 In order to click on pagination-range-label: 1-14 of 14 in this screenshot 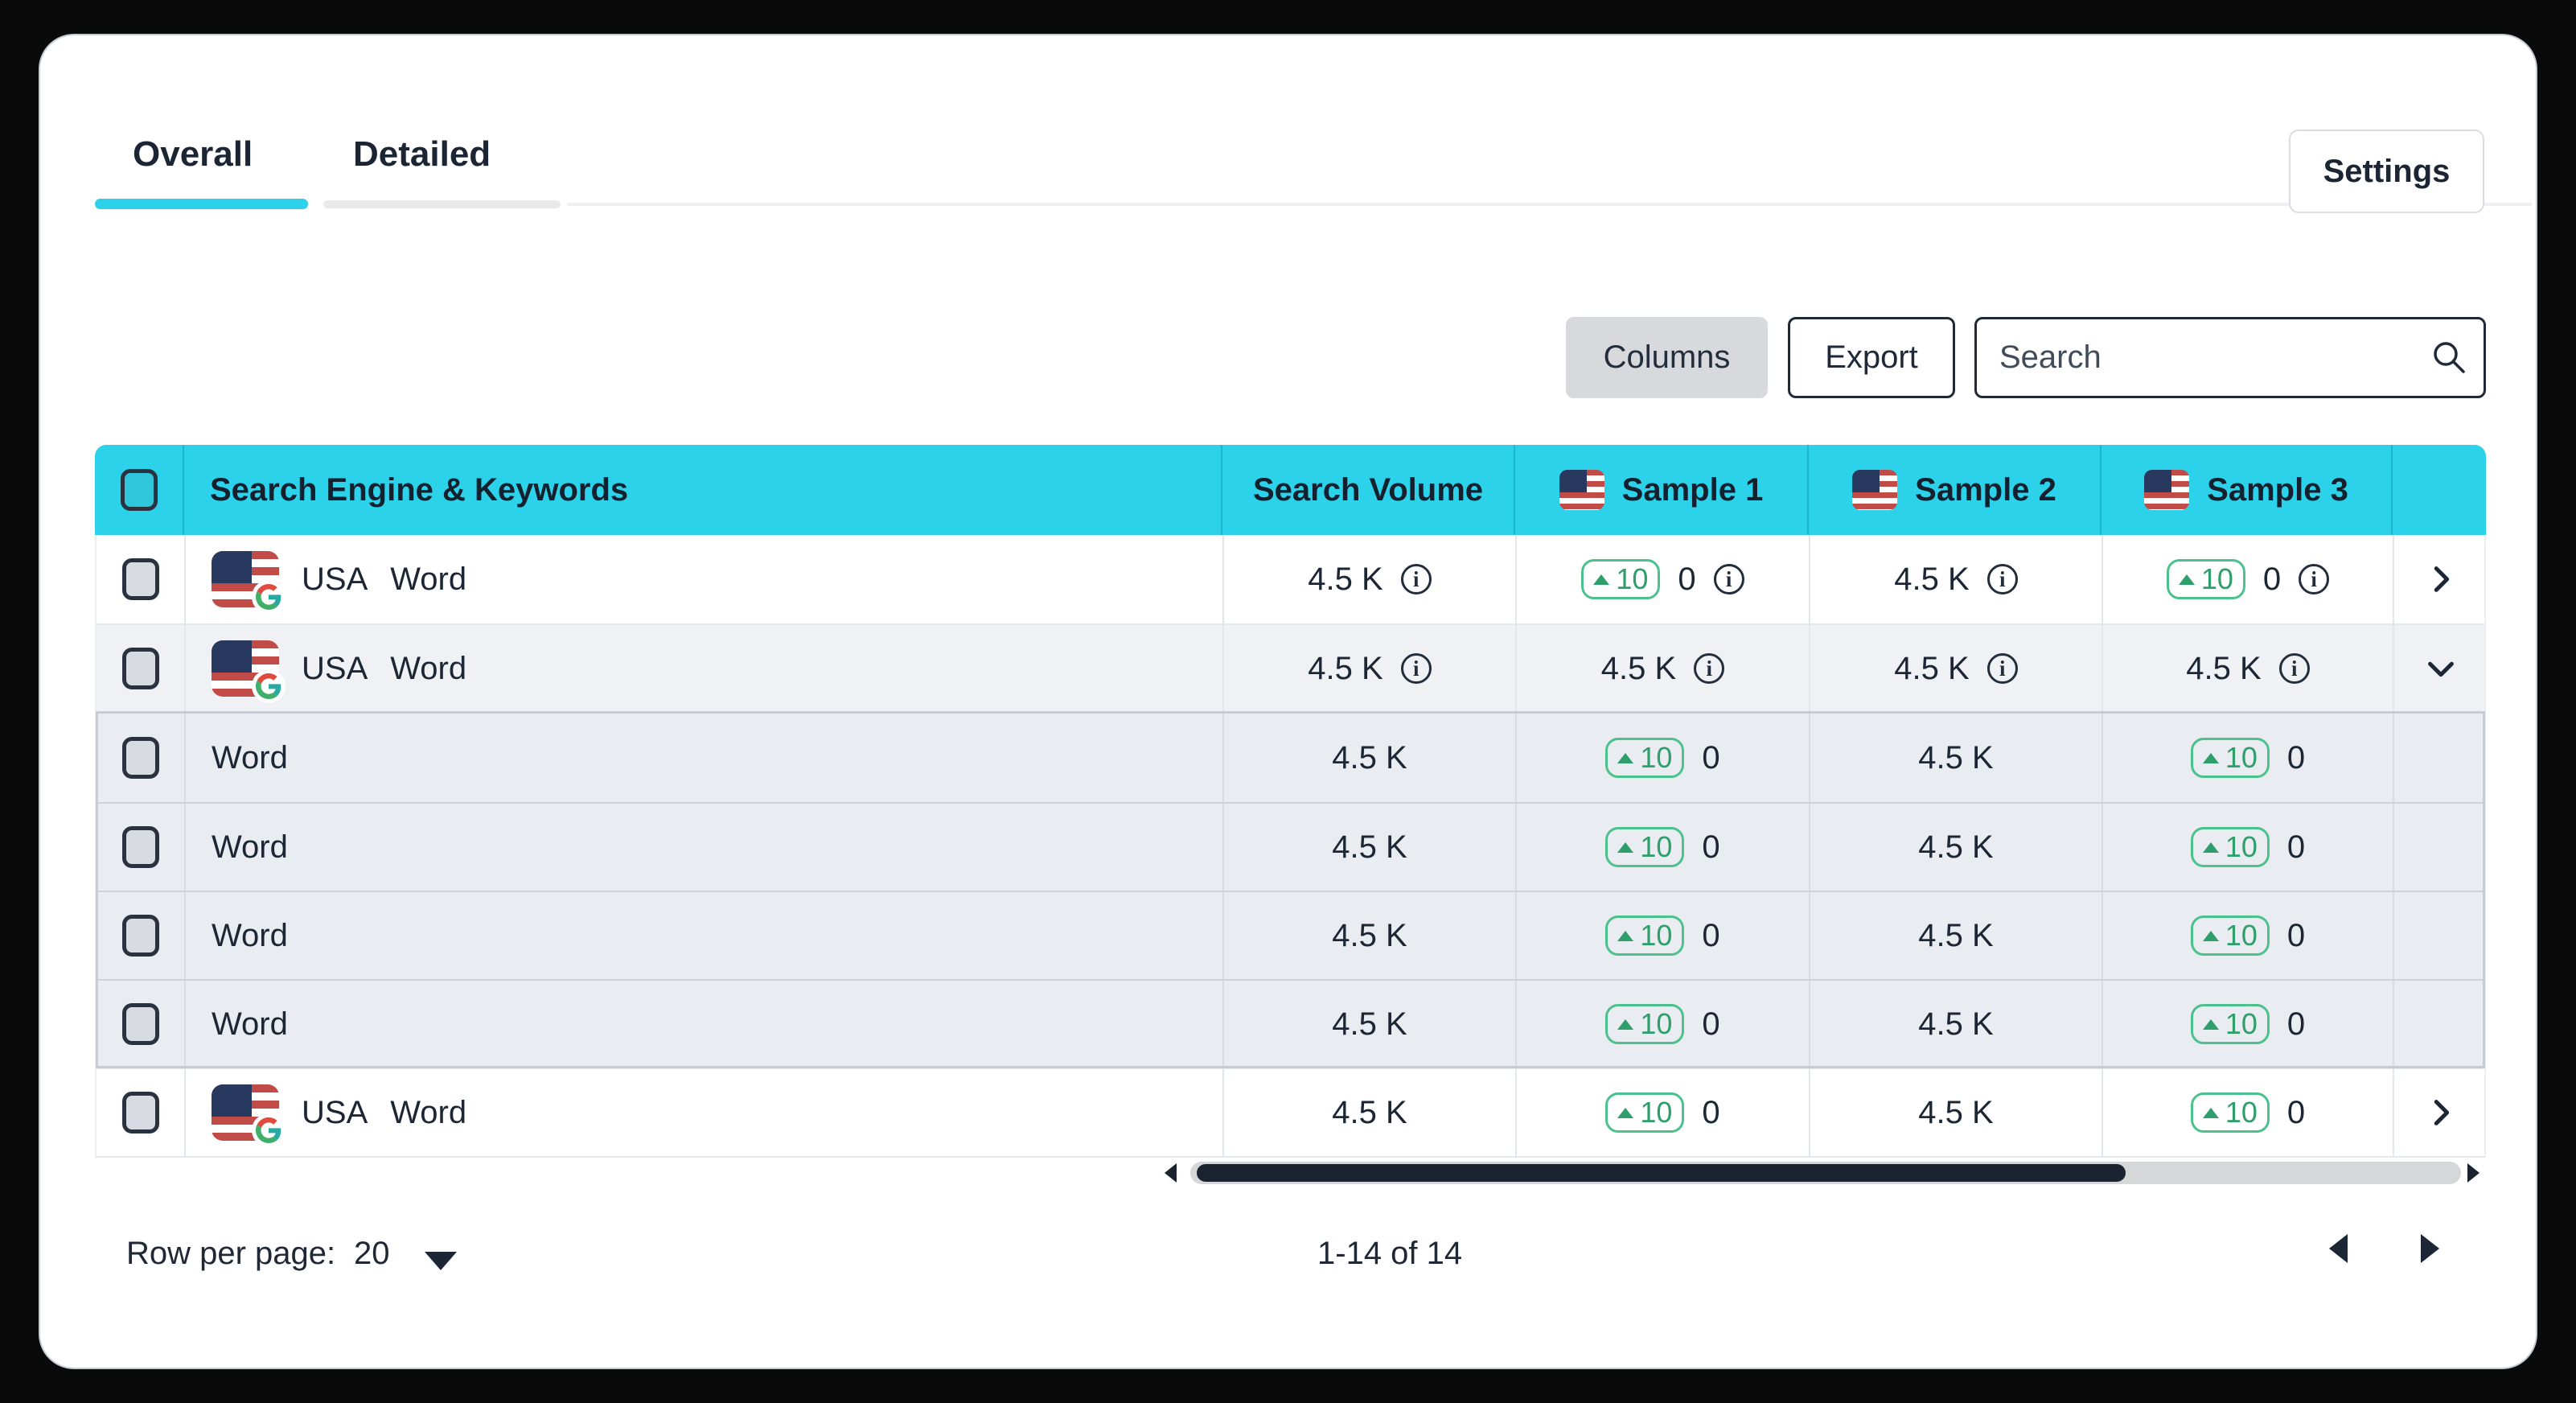, I will do `click(1390, 1254)`.